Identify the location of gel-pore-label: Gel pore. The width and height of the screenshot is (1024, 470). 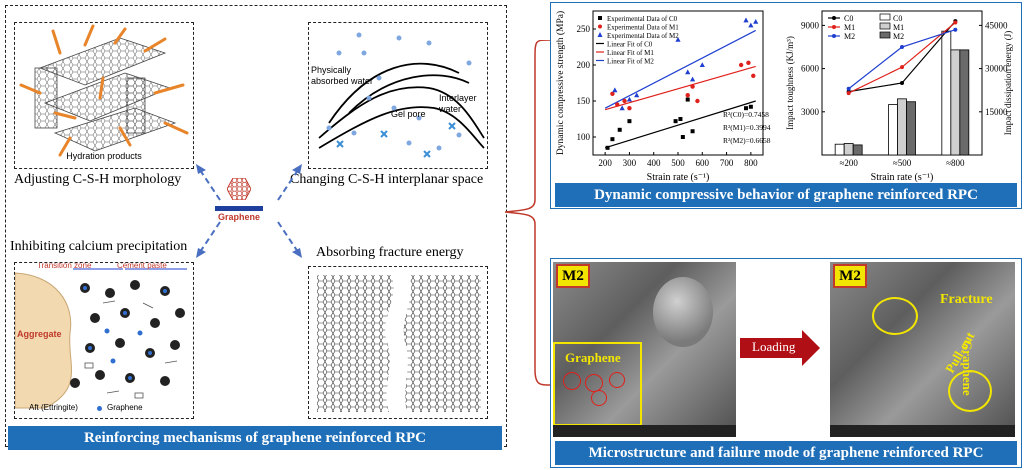
(408, 114).